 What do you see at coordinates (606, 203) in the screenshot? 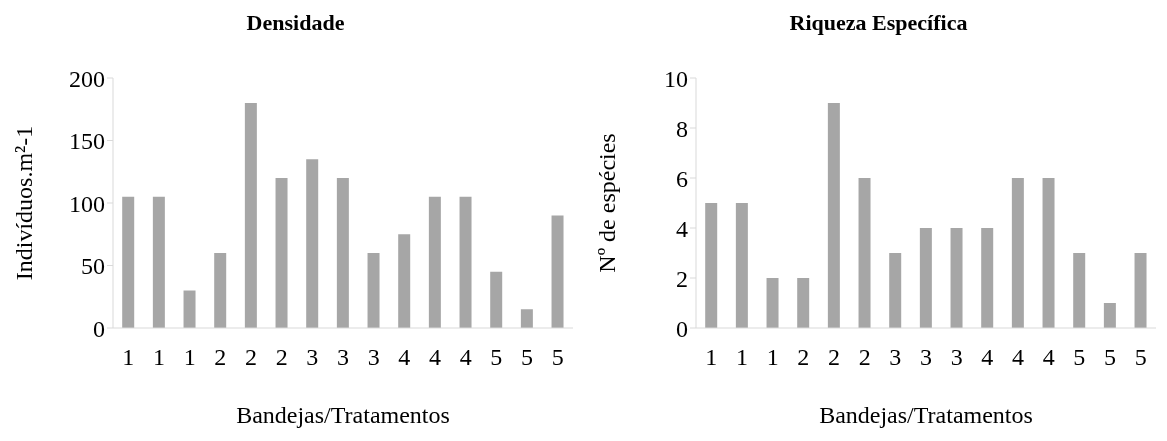
I see `y-axis-title: Nº de espécies` at bounding box center [606, 203].